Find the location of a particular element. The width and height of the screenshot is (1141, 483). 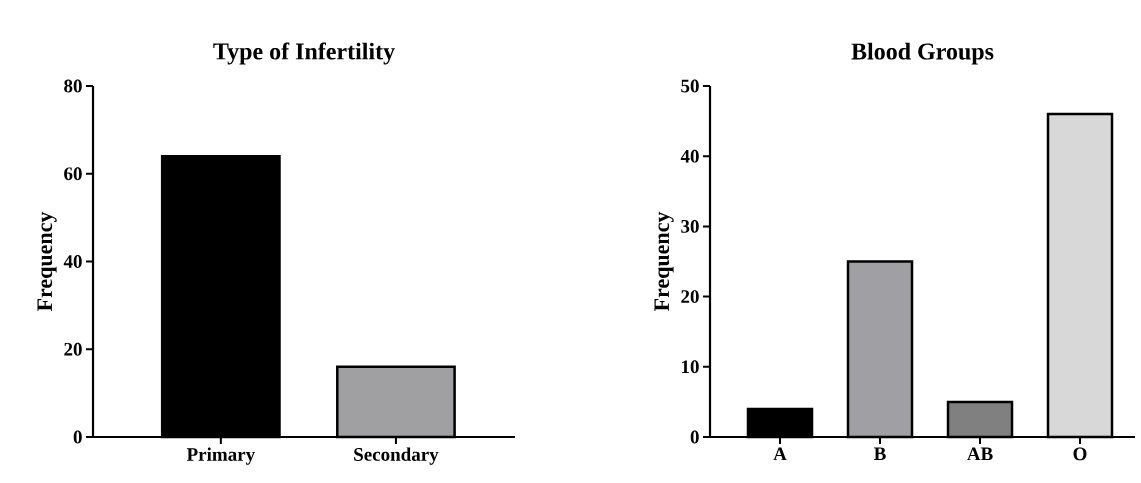

x-tick-label: Primary is located at coordinates (220, 456).